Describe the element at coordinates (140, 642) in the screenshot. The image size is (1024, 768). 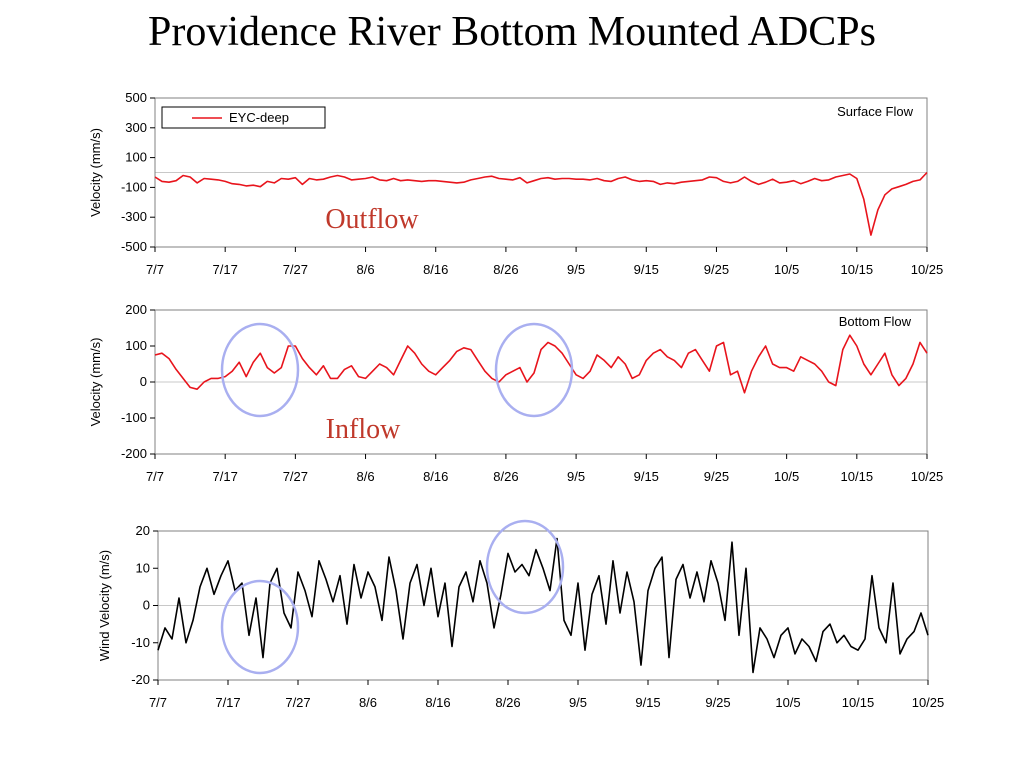
I see `y-tick-label: -10` at that location.